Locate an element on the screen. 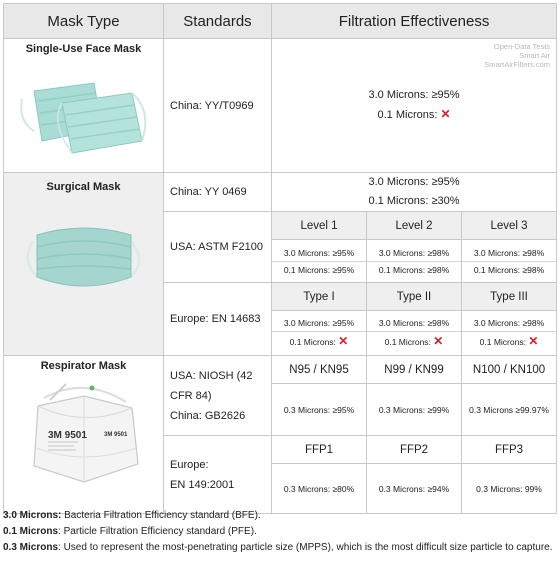 The image size is (560, 577). respirator-type-cell: Respirator Mask 3M 9501 3M 9501 is located at coordinates (83, 434).